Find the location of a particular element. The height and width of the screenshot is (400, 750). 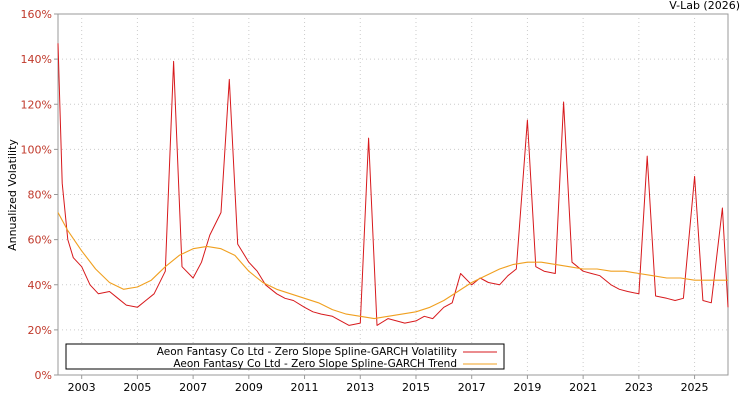

x-tick-label: 2011 is located at coordinates (305, 387).